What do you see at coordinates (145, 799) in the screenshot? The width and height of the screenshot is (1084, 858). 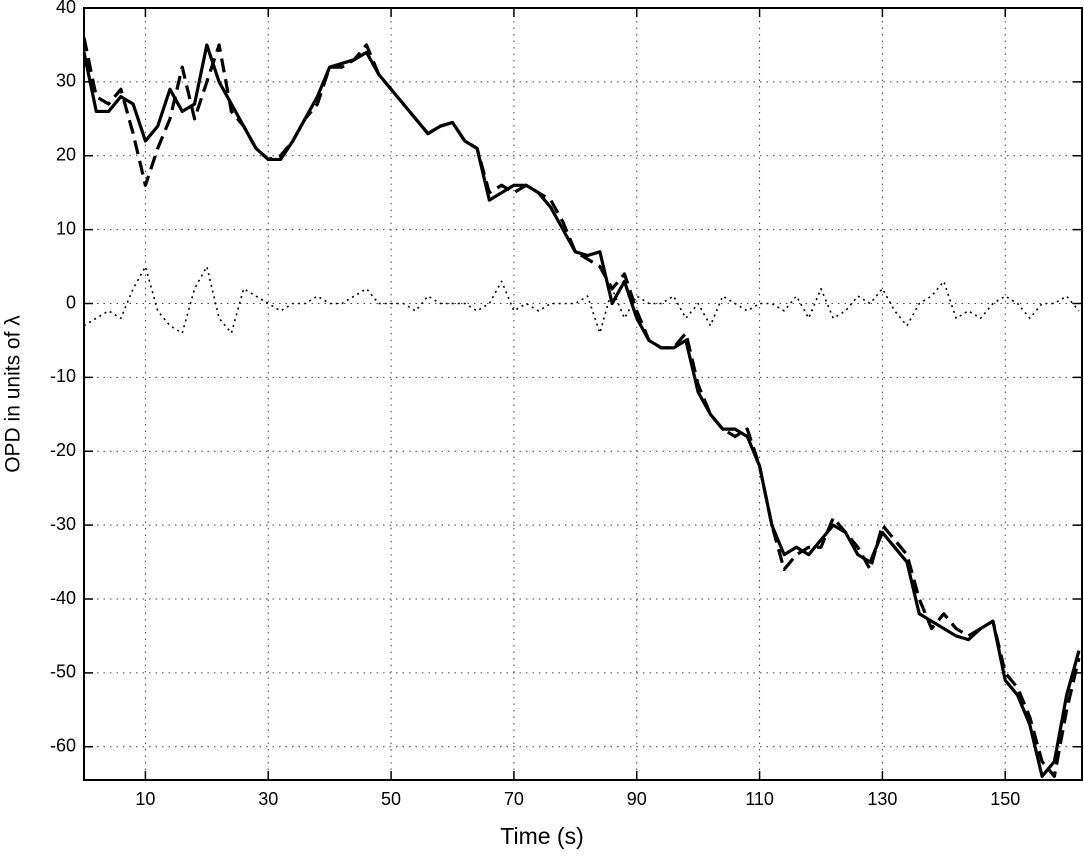 I see `x-tick-label: 10` at bounding box center [145, 799].